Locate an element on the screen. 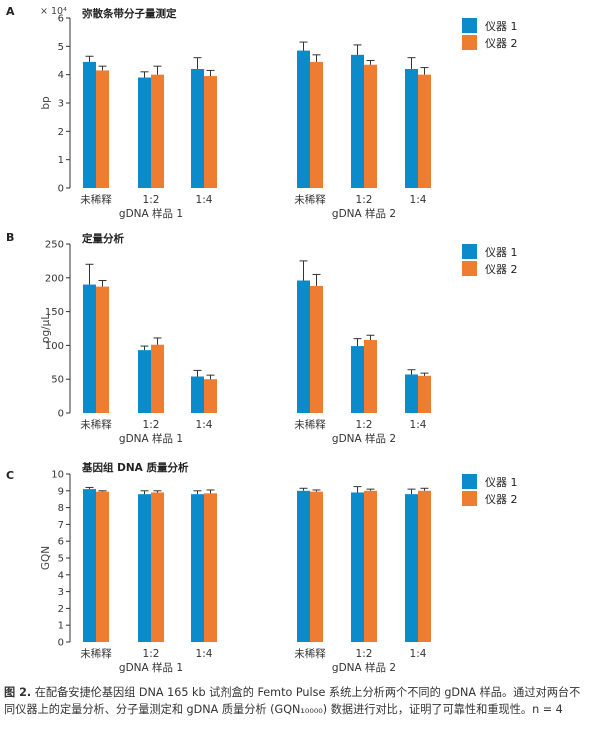 The width and height of the screenshot is (592, 741). y-axis-label: bp is located at coordinates (46, 103).